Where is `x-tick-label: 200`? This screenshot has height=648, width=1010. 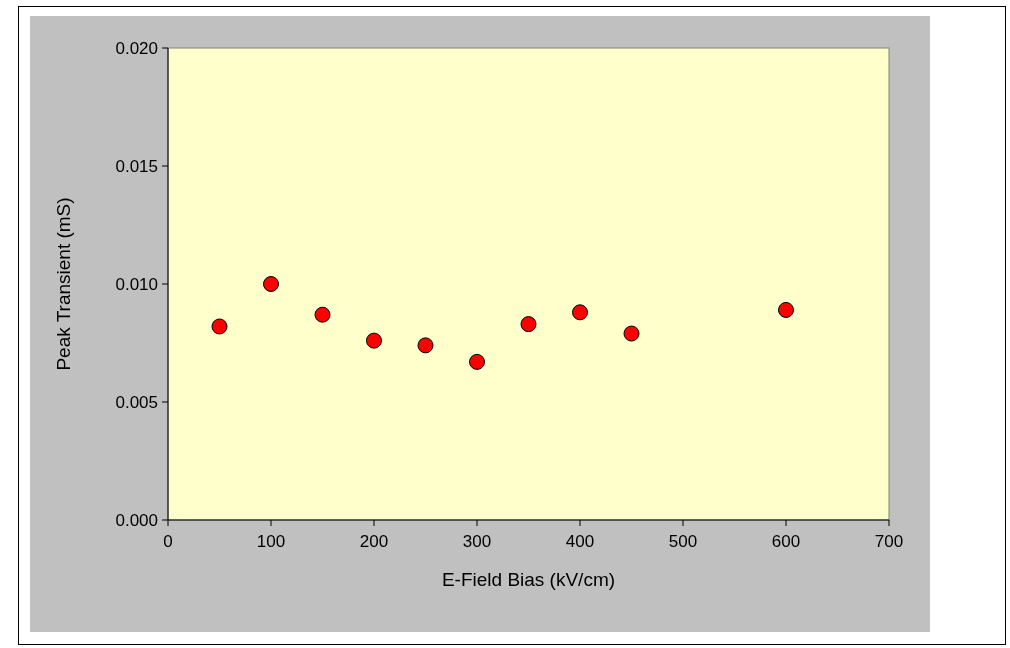 x-tick-label: 200 is located at coordinates (374, 541).